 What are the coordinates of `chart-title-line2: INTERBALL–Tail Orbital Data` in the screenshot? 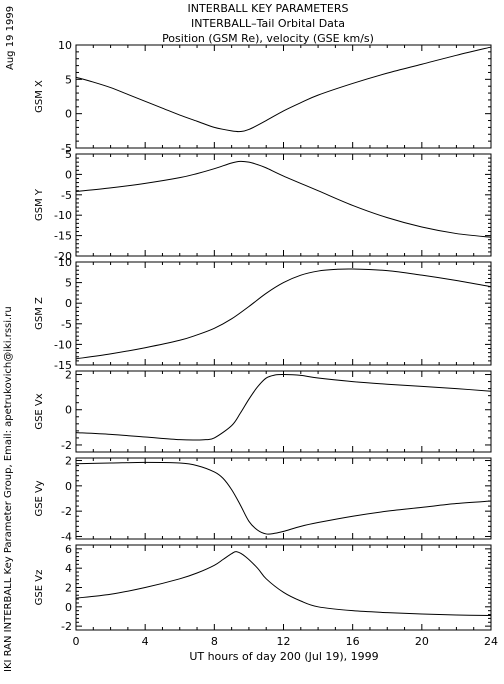 It's located at (268, 23).